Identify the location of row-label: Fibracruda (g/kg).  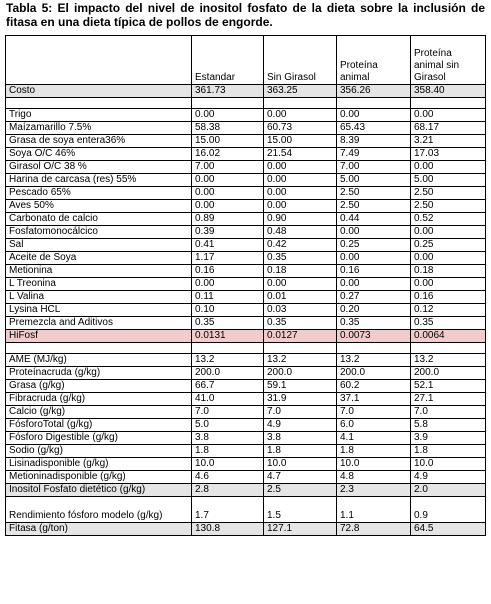
(98, 399).